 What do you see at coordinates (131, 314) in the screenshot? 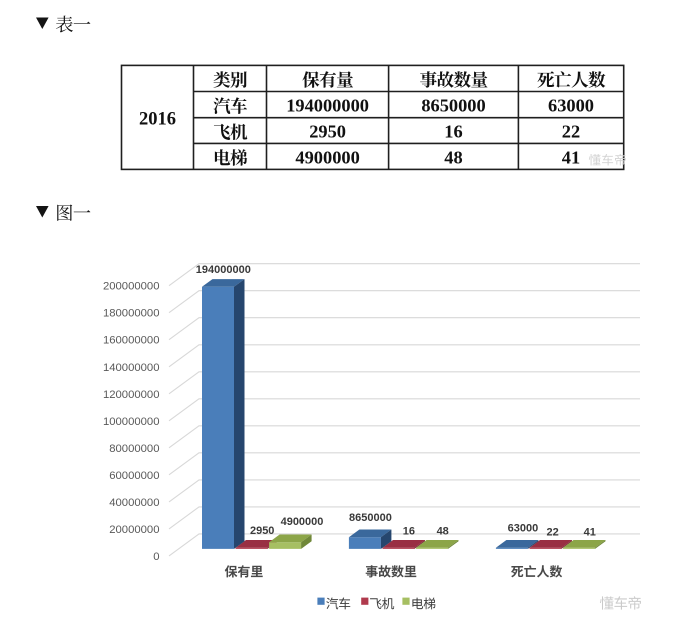
I see `svg-text: 180000000` at bounding box center [131, 314].